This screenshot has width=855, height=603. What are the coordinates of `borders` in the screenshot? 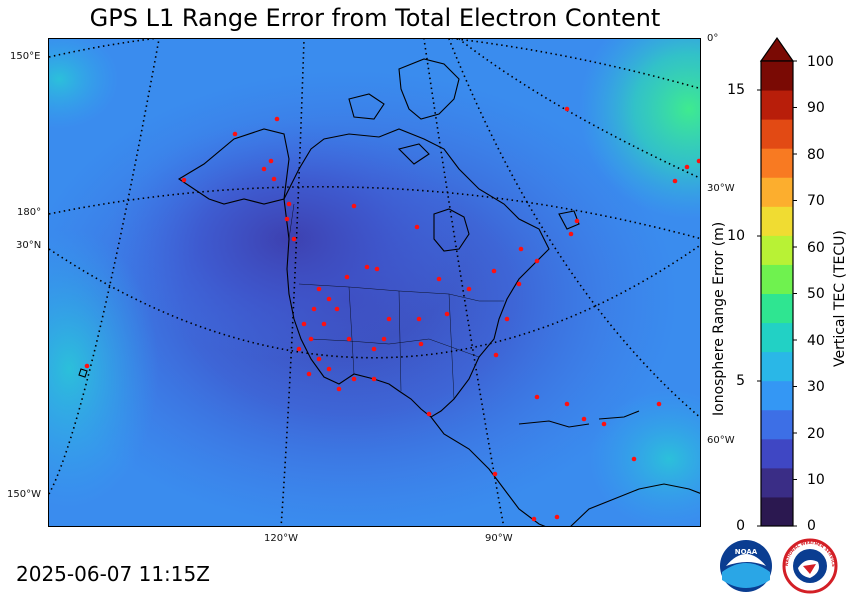 It's located at (396, 301).